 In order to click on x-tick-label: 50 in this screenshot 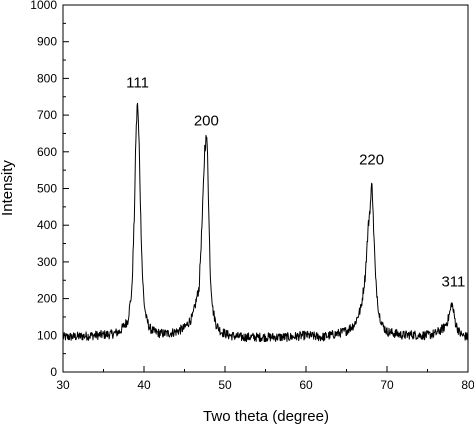, I will do `click(225, 385)`.